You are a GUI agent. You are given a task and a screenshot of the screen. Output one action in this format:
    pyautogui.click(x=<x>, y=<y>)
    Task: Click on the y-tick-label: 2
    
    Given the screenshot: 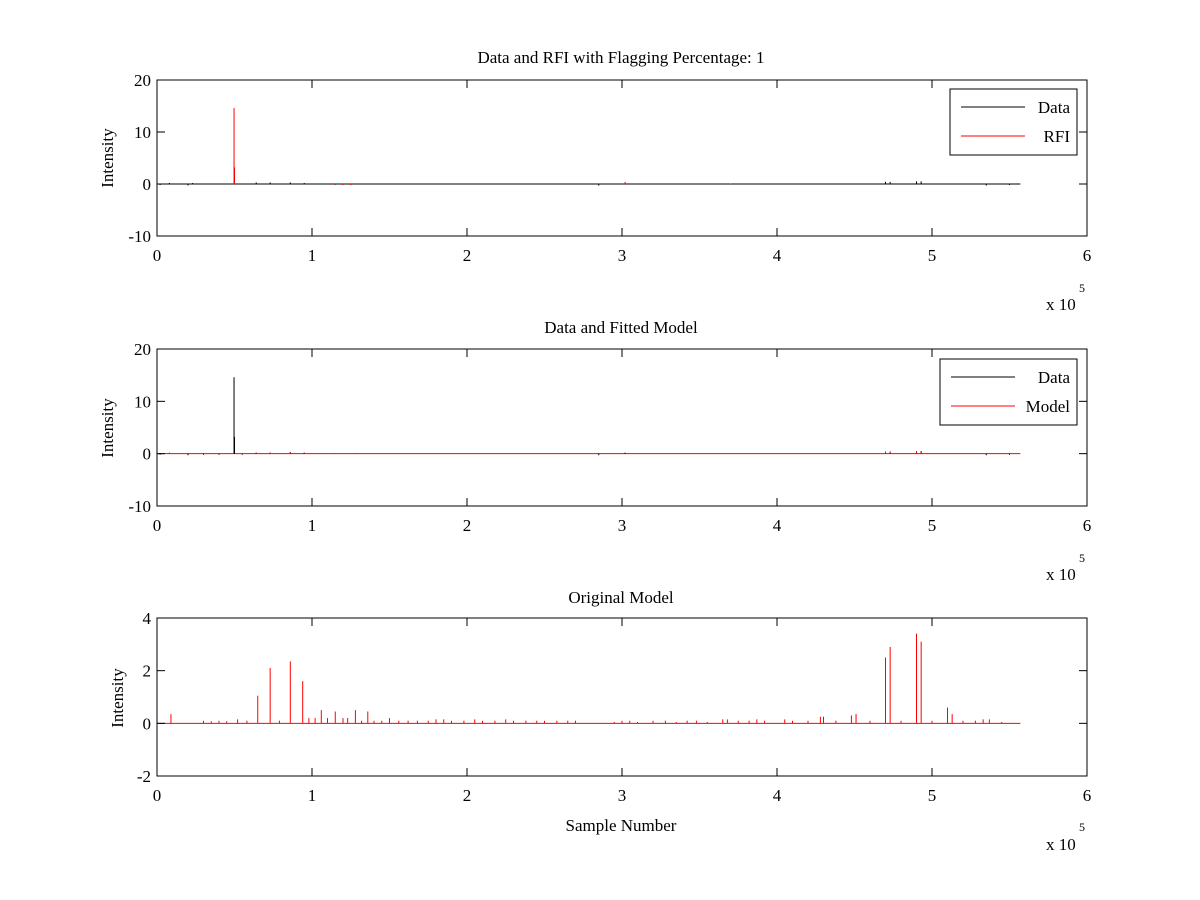 What is the action you would take?
    pyautogui.click(x=147, y=671)
    